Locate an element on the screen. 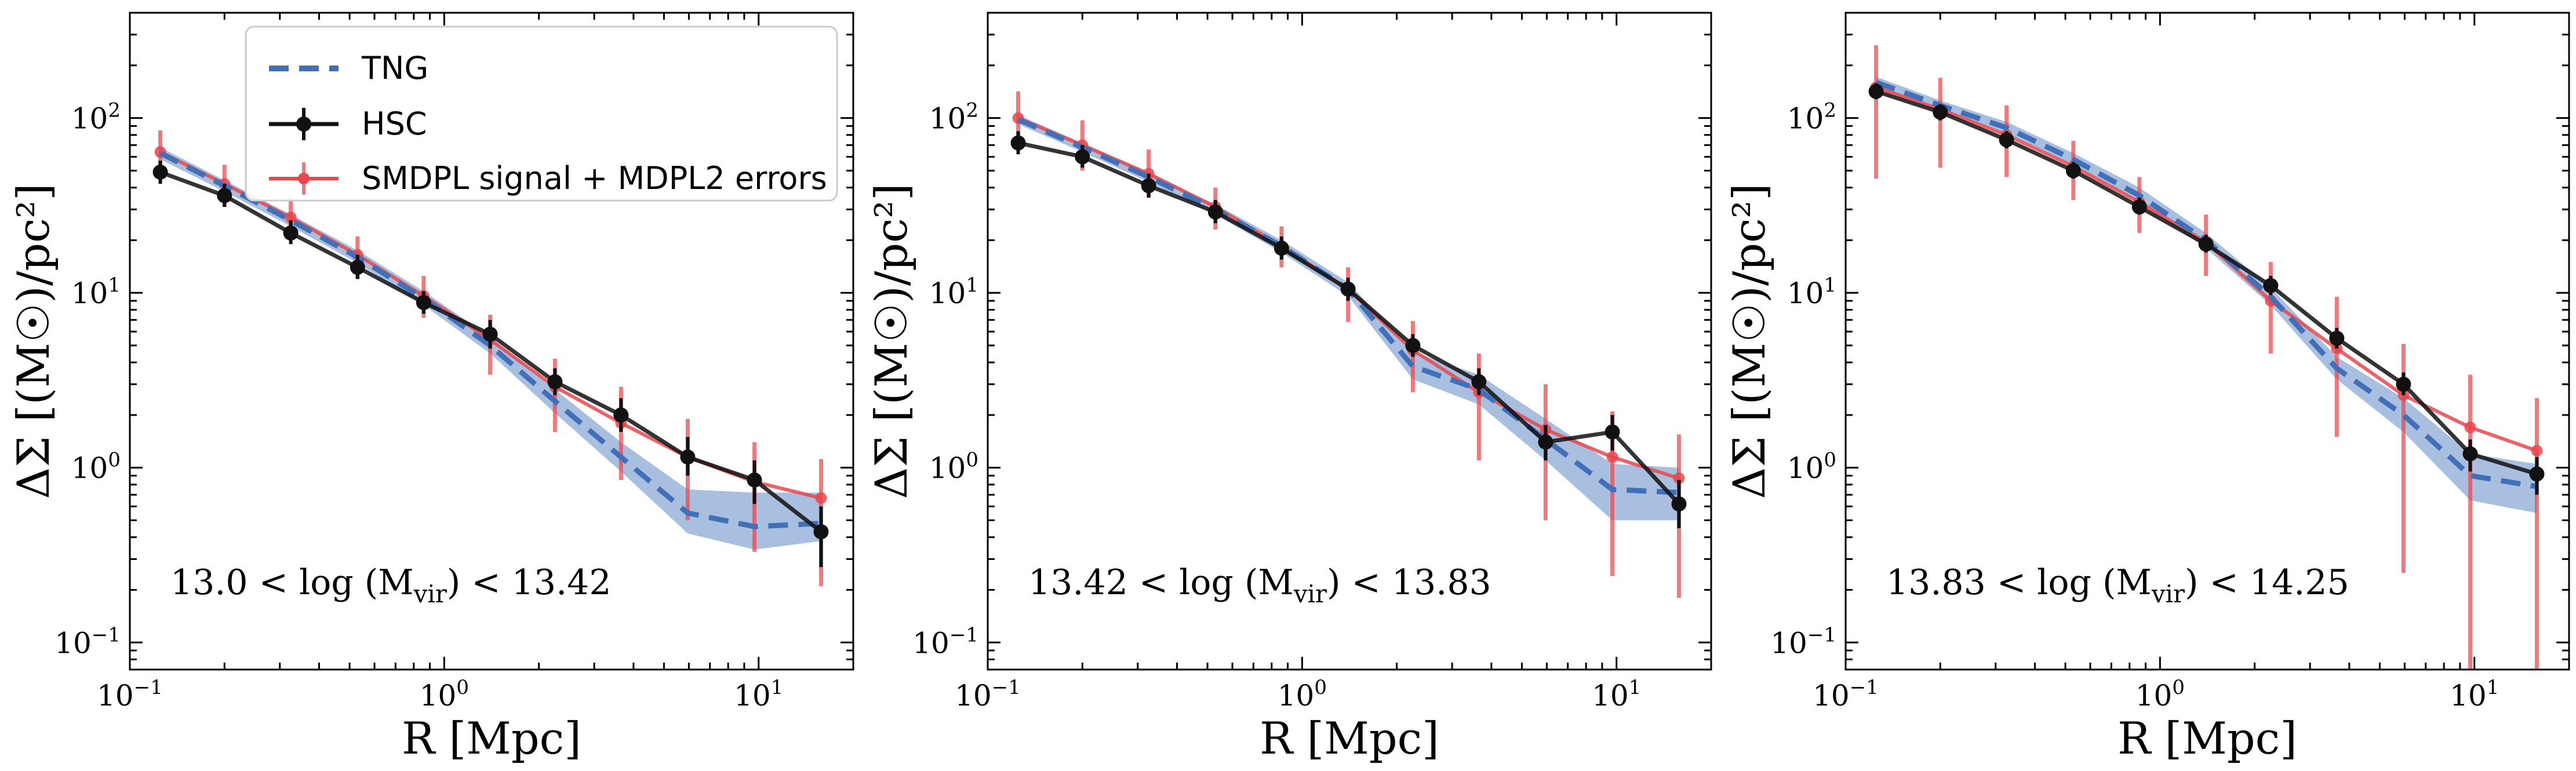 The height and width of the screenshot is (771, 2576). legend: TNG HSC SMDPL signal + MDPL2 errors is located at coordinates (541, 114).